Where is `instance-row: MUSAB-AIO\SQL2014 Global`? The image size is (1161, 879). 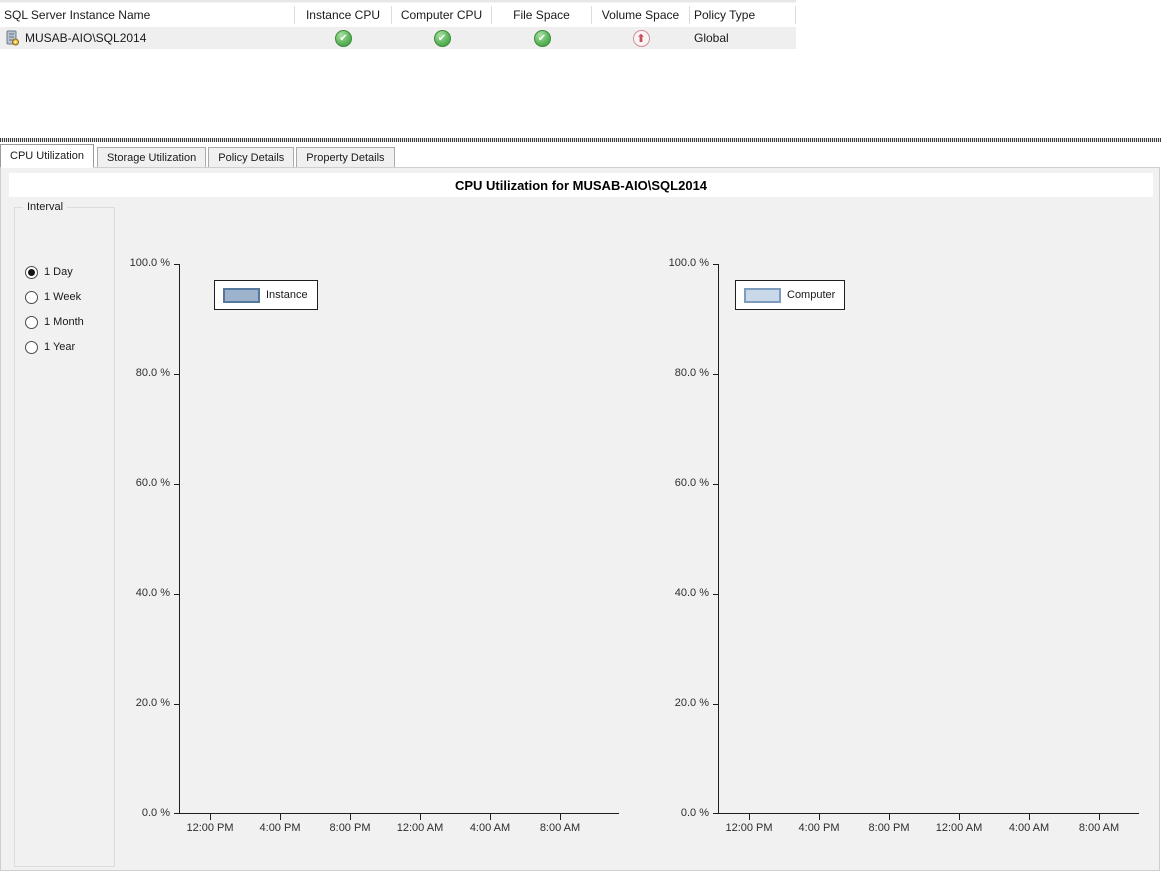
instance-row: MUSAB-AIO\SQL2014 Global is located at coordinates (398, 38).